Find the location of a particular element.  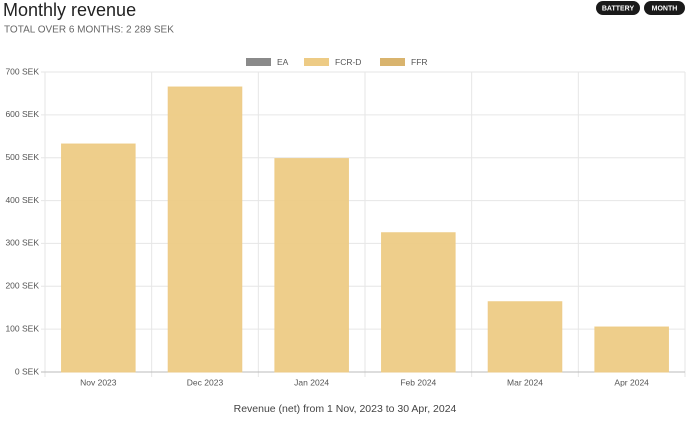

x-tick-label: Jan 2024 is located at coordinates (311, 382).